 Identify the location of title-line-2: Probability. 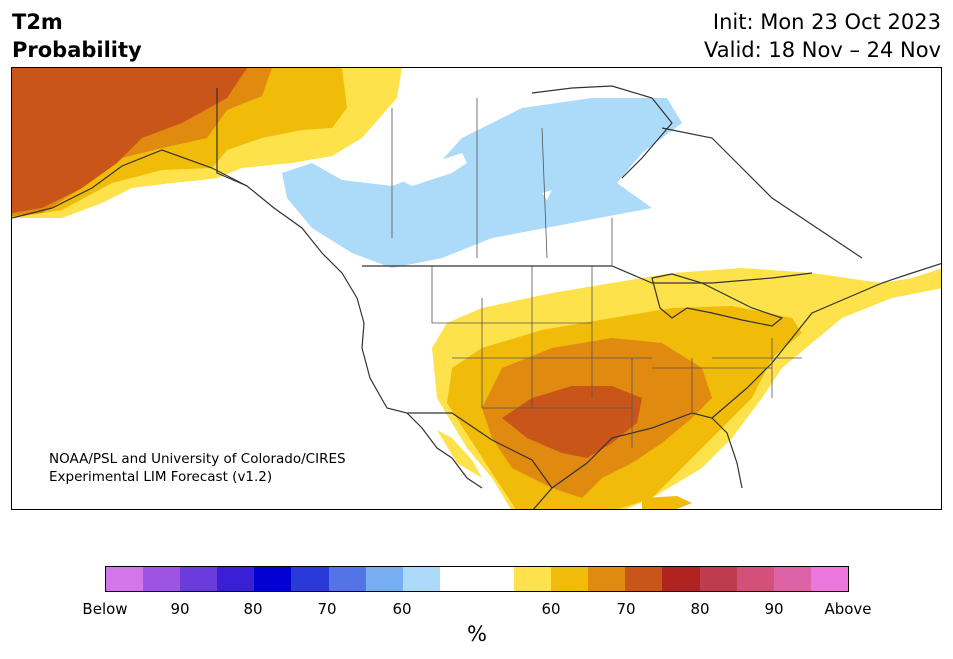
(77, 50).